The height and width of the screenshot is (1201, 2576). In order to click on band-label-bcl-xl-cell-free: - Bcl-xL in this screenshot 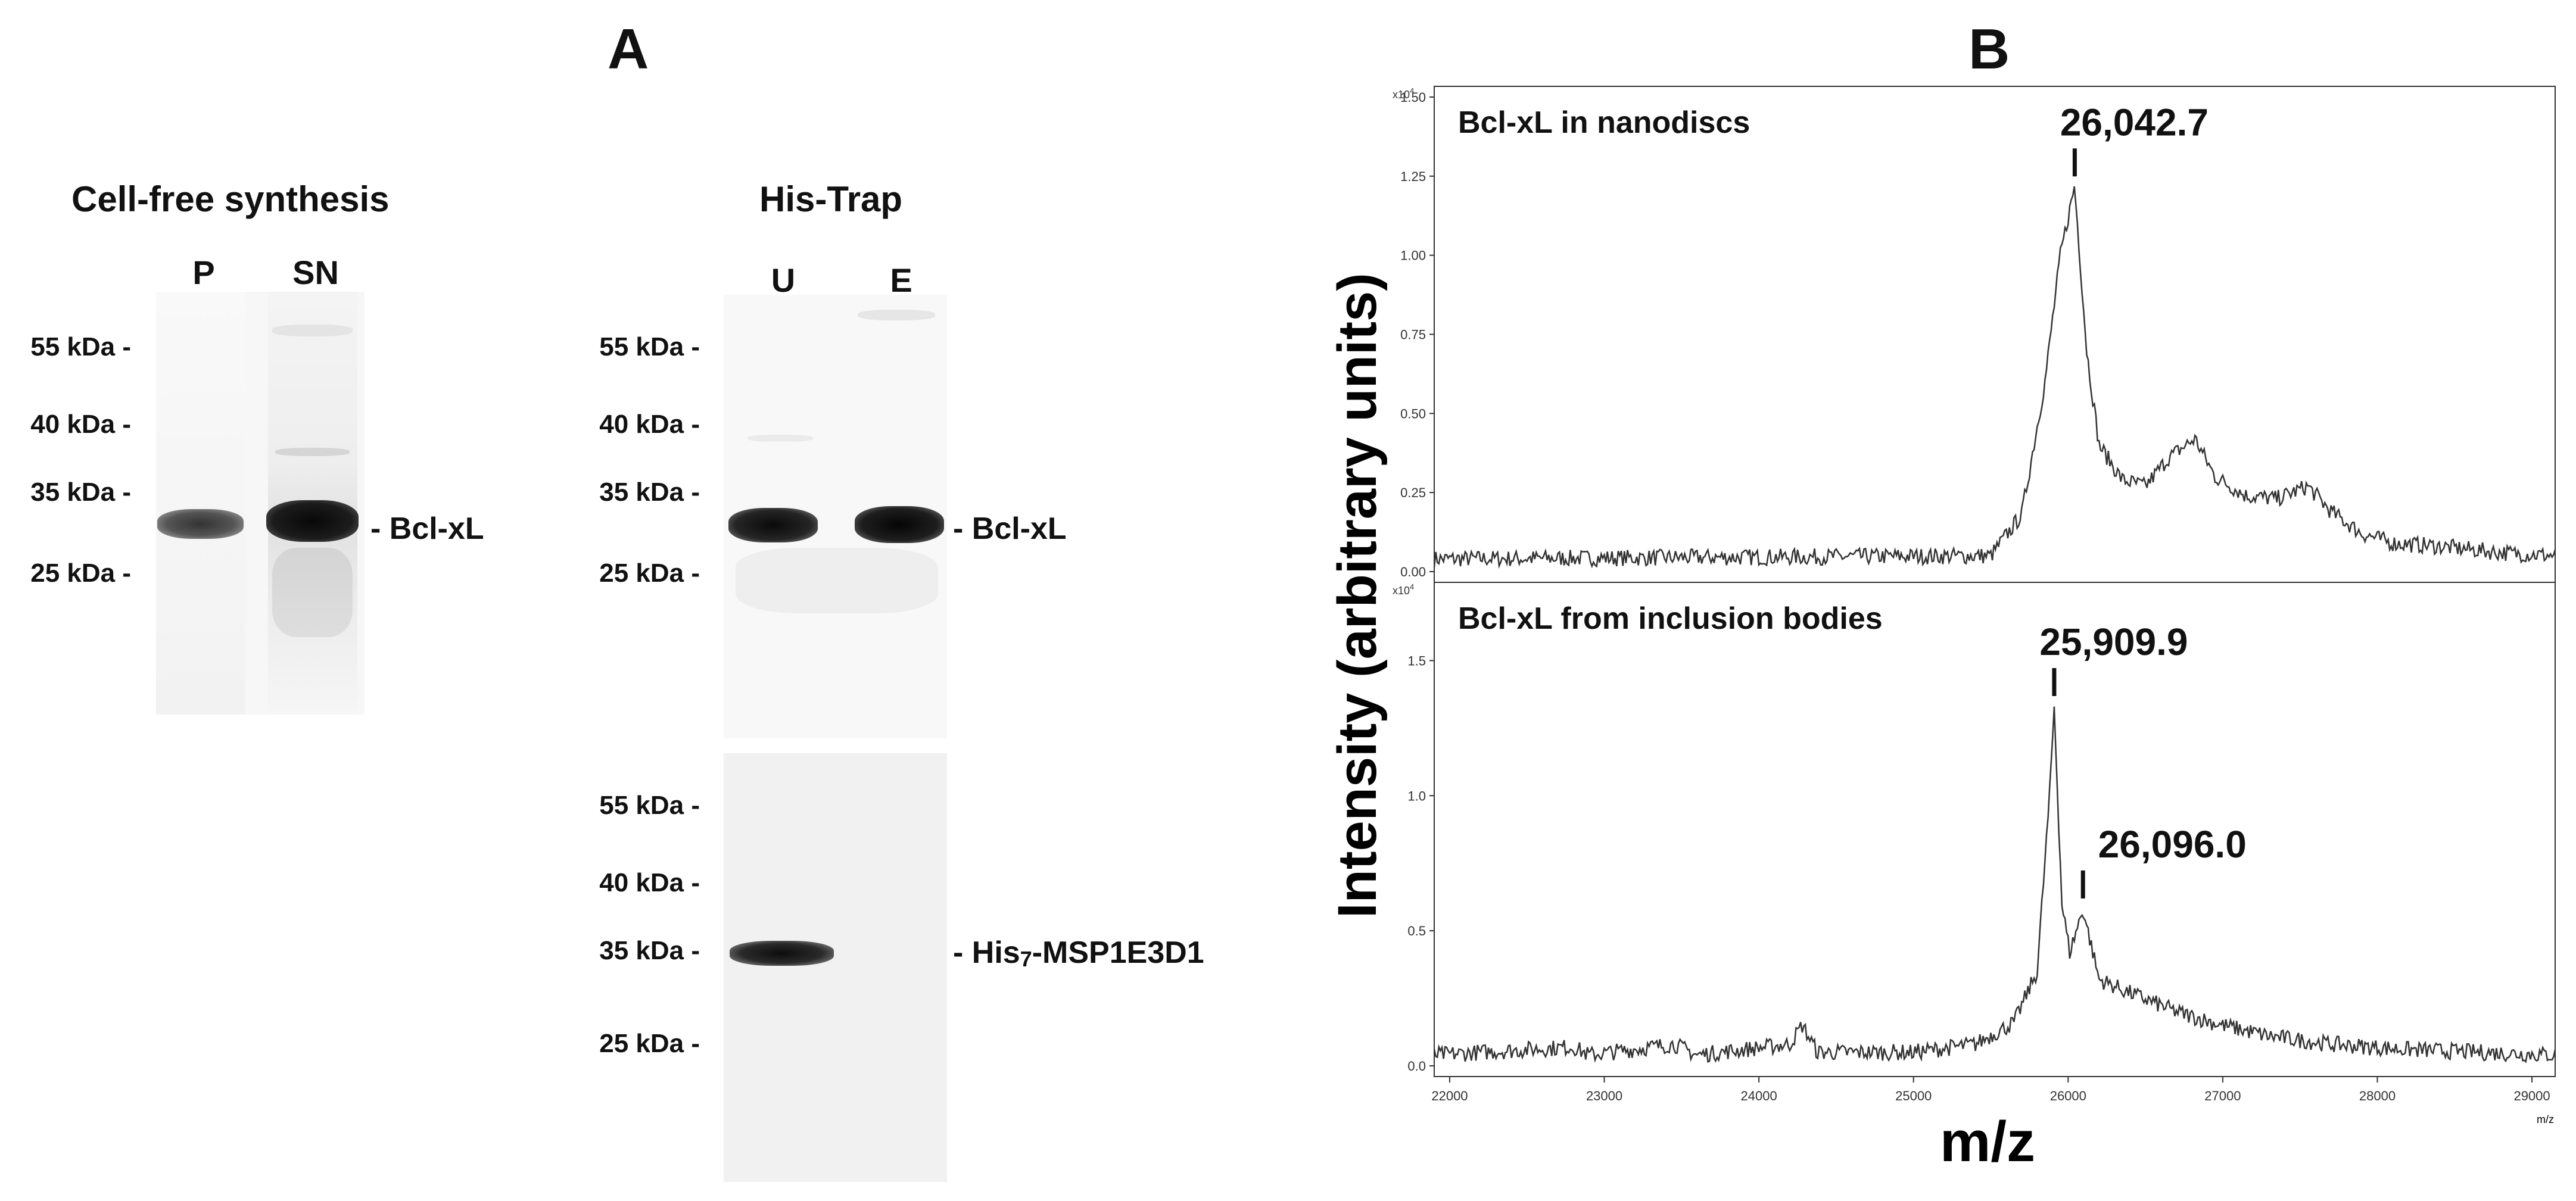, I will do `click(427, 528)`.